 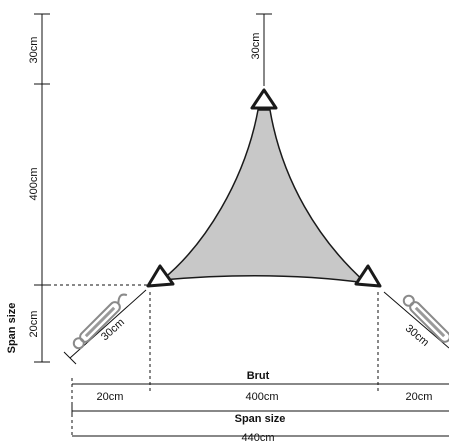 I want to click on right-diagonal-dimension-line, so click(x=416, y=320).